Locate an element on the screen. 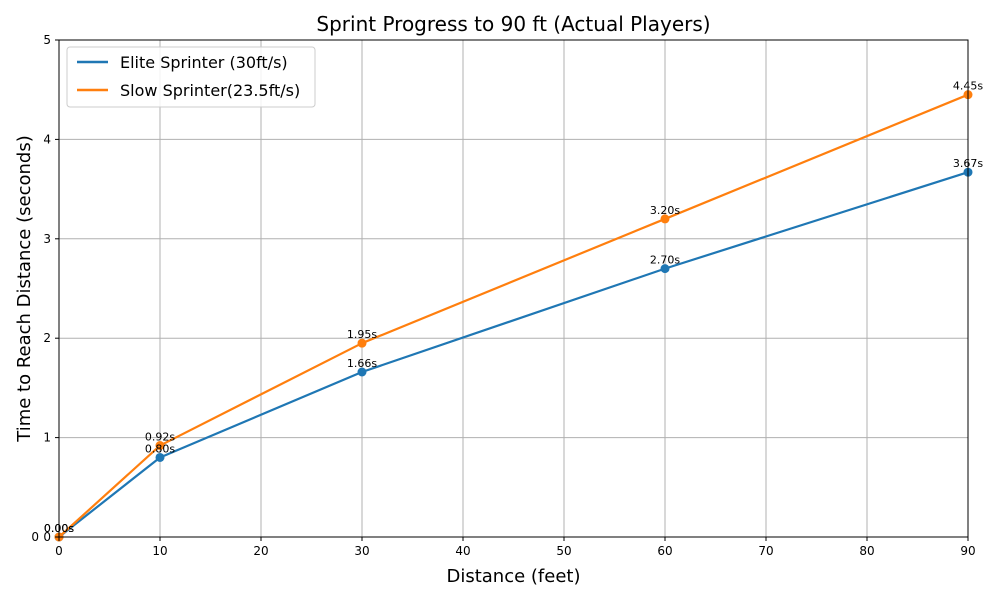  x-tick-label: 20 is located at coordinates (260, 551).